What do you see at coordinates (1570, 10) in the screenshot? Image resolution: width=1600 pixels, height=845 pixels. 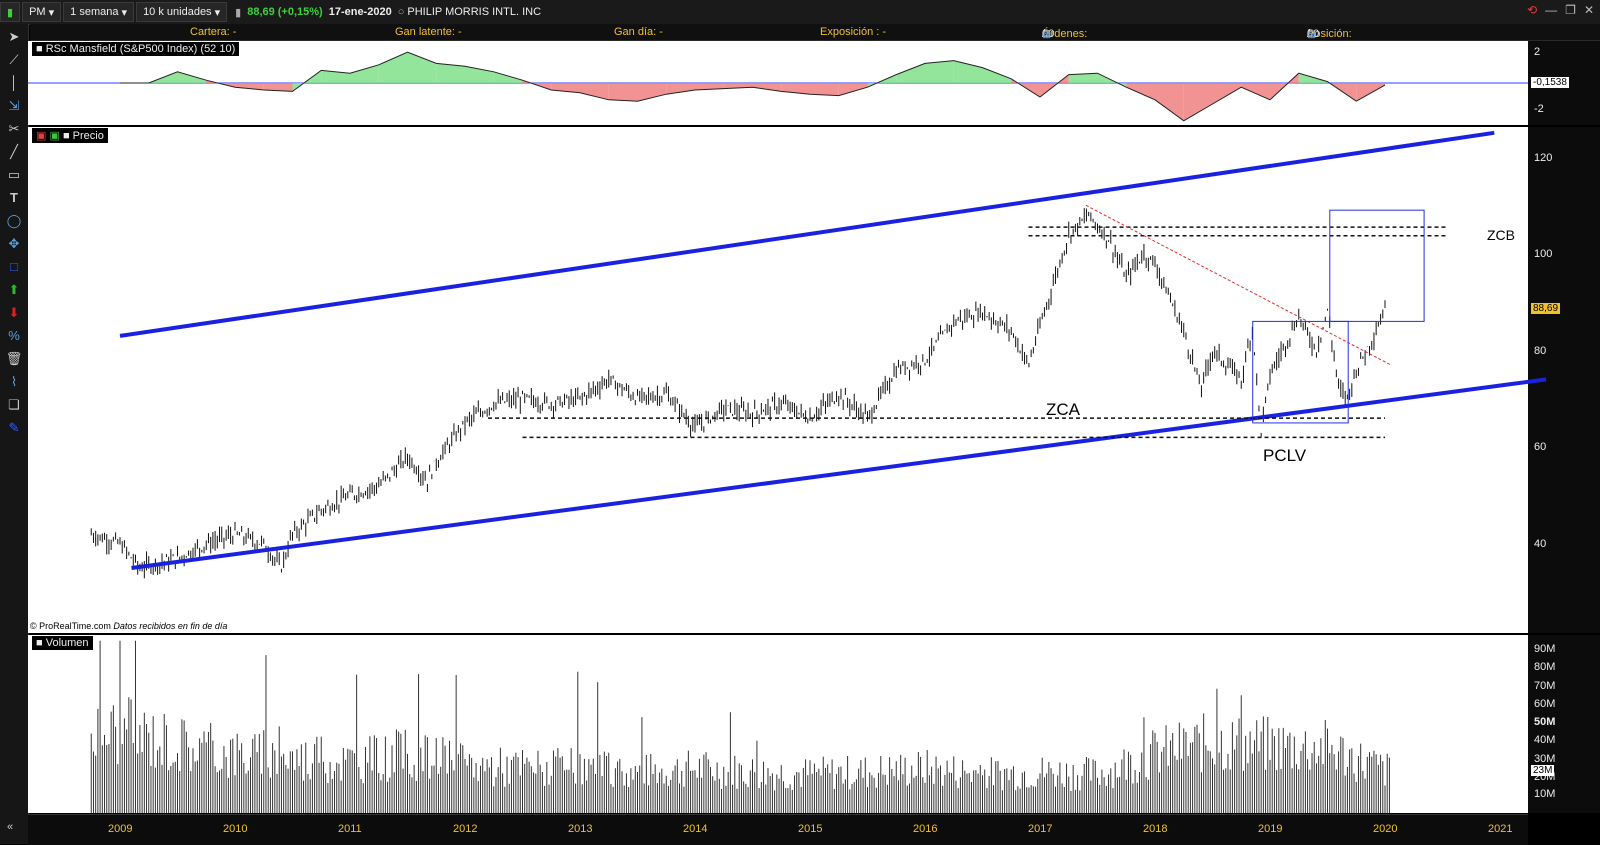 I see `restore-icon: ❐` at bounding box center [1570, 10].